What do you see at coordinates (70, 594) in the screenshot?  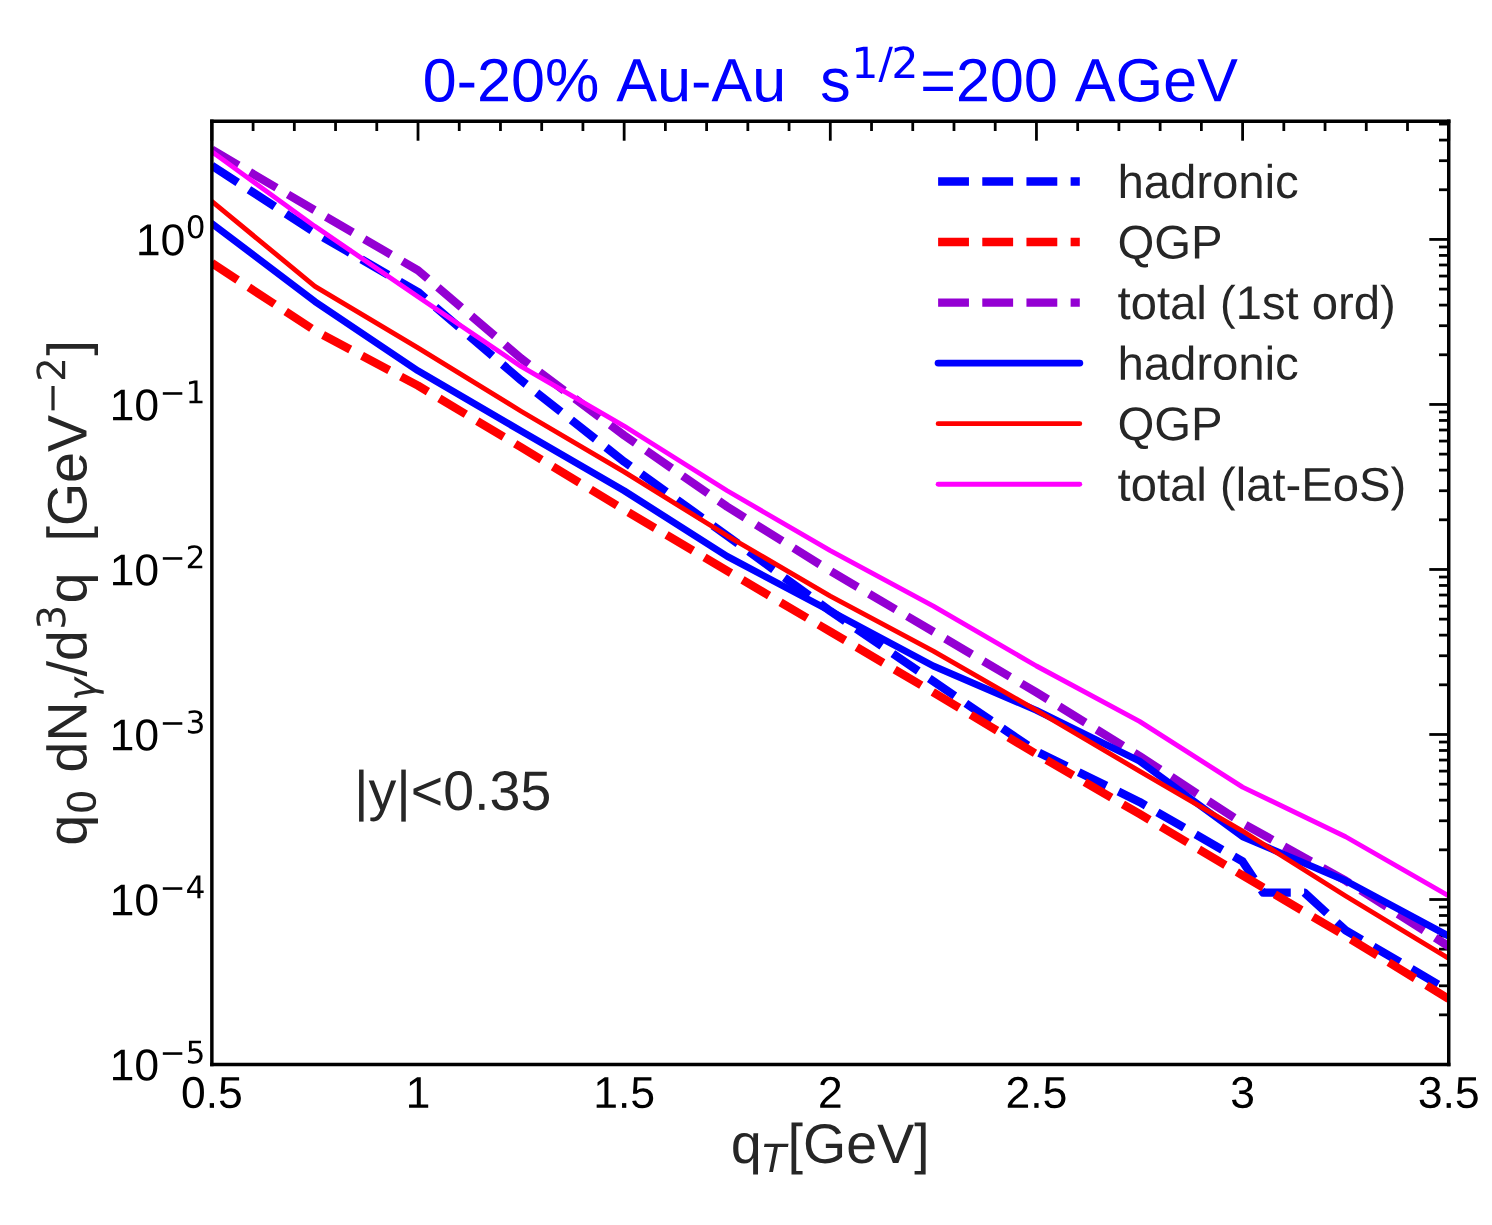 I see `text: q$_{0}$ dN$_{γ}$/d$^{3}$q [GeV$^{−2}$]` at bounding box center [70, 594].